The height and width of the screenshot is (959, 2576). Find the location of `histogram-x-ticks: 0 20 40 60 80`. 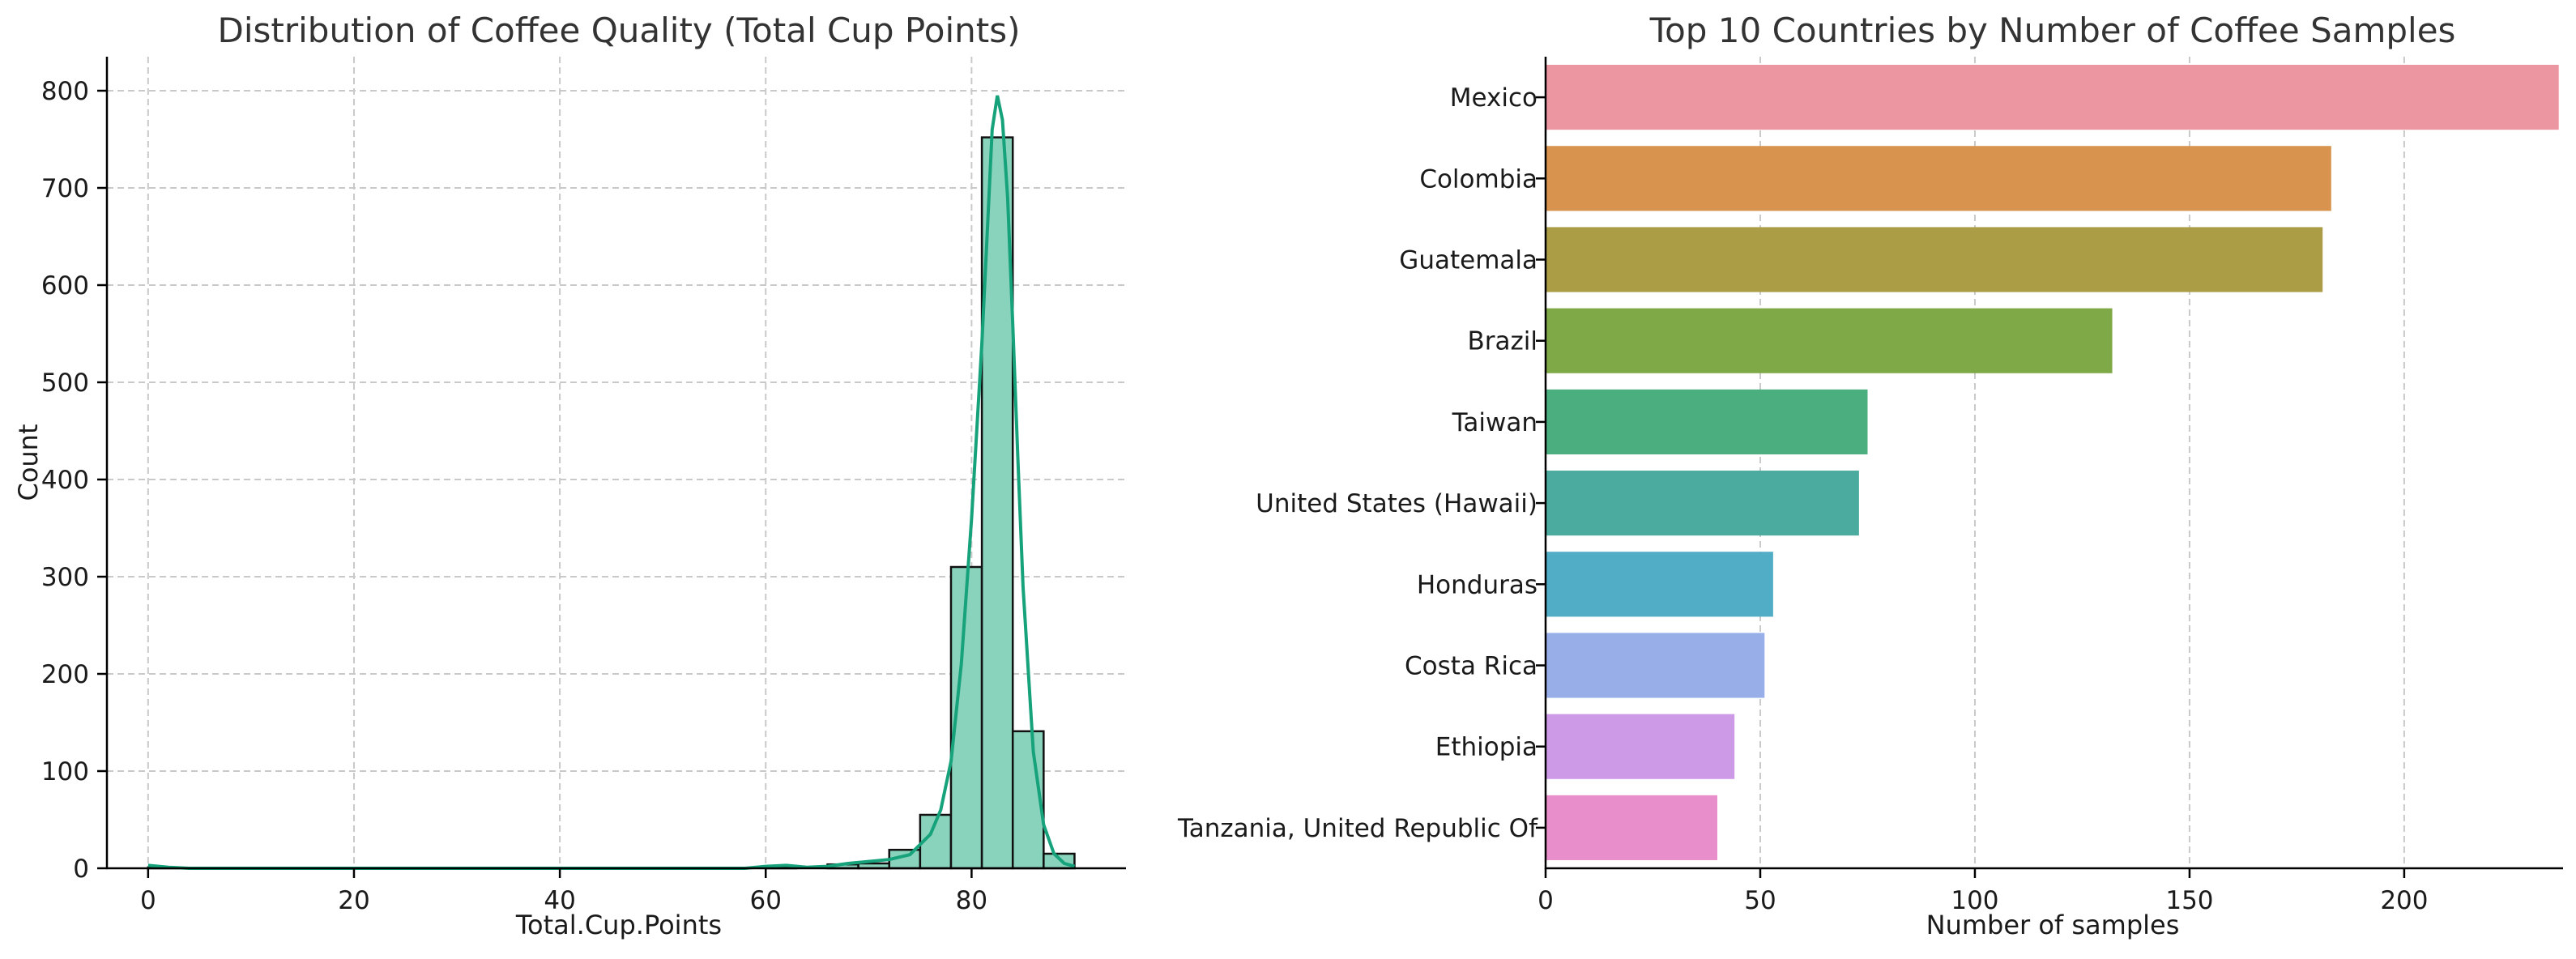

histogram-x-ticks: 0 20 40 60 80 is located at coordinates (563, 891).